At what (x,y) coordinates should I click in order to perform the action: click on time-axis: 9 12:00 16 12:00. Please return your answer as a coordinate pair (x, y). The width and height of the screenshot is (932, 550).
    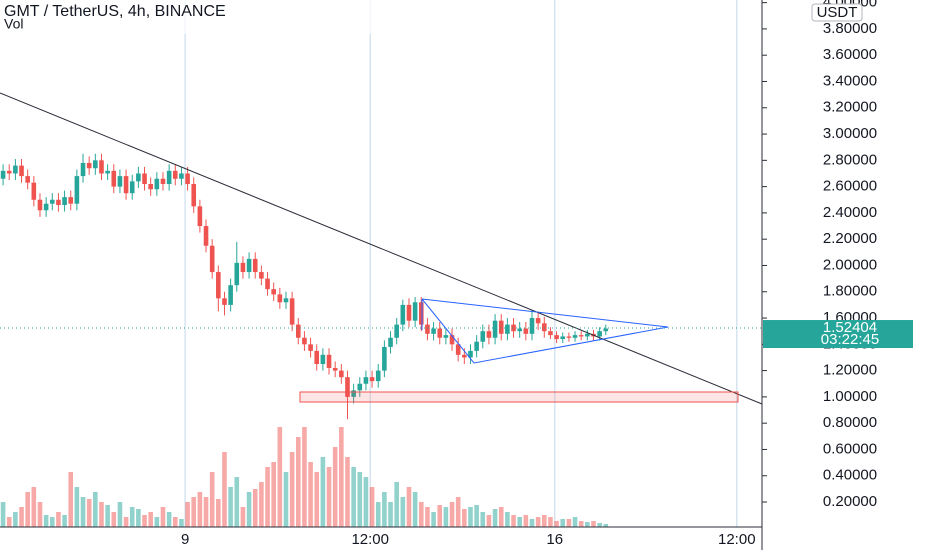
    Looking at the image, I should click on (468, 539).